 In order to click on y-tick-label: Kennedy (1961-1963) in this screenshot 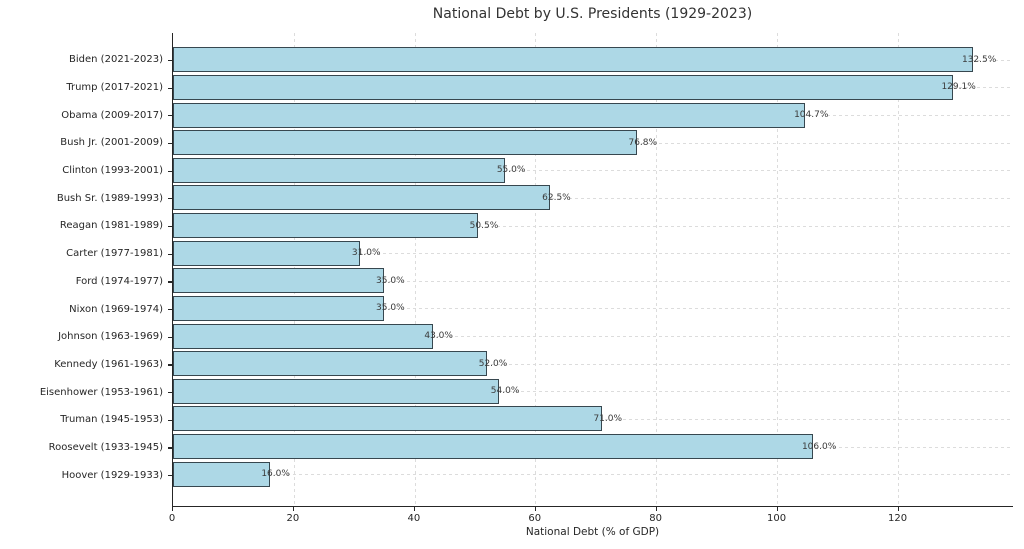, I will do `click(108, 364)`.